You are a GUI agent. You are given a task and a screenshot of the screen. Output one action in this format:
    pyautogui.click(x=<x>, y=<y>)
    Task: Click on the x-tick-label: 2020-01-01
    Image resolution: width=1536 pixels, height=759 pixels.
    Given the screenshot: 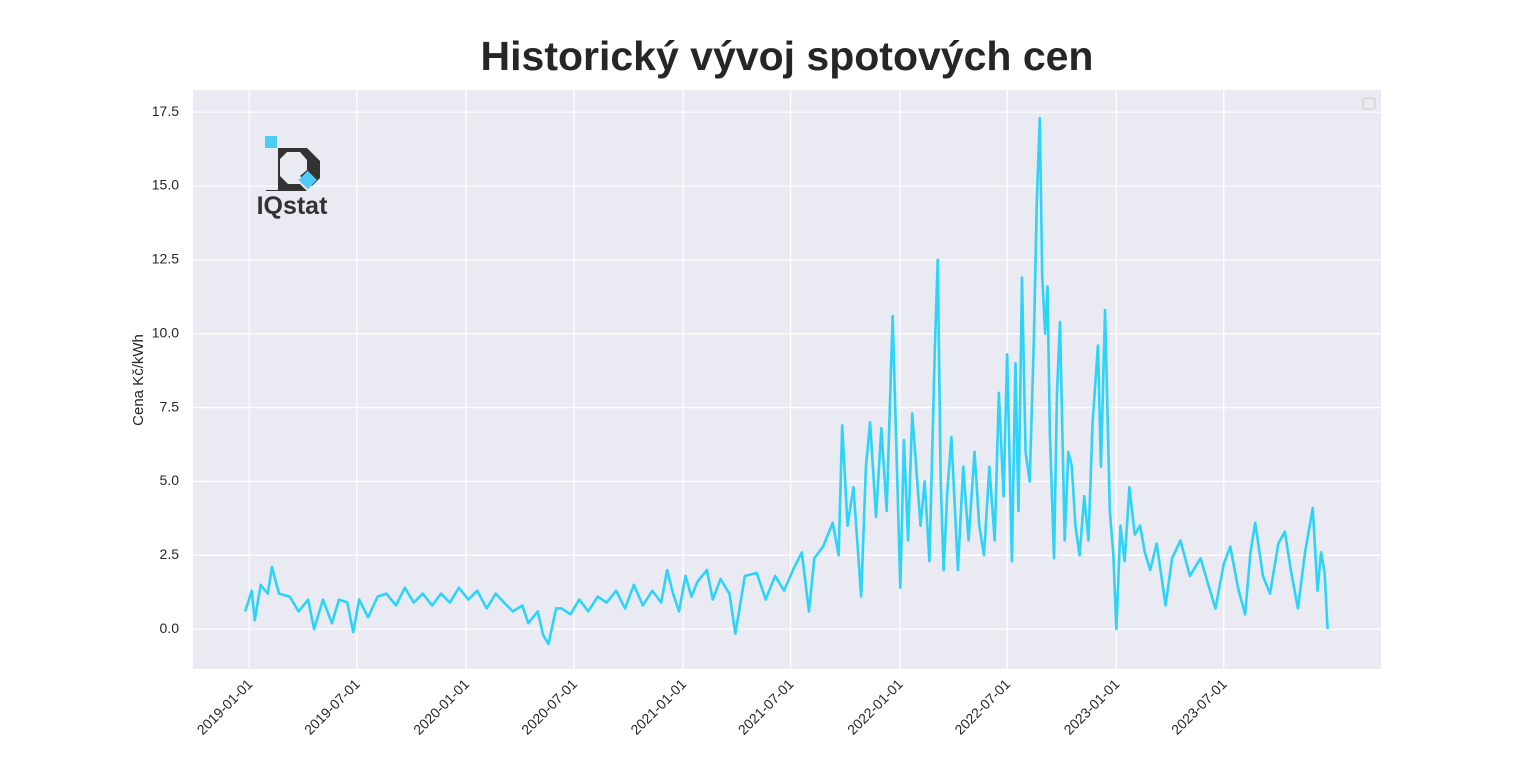 What is the action you would take?
    pyautogui.click(x=441, y=707)
    